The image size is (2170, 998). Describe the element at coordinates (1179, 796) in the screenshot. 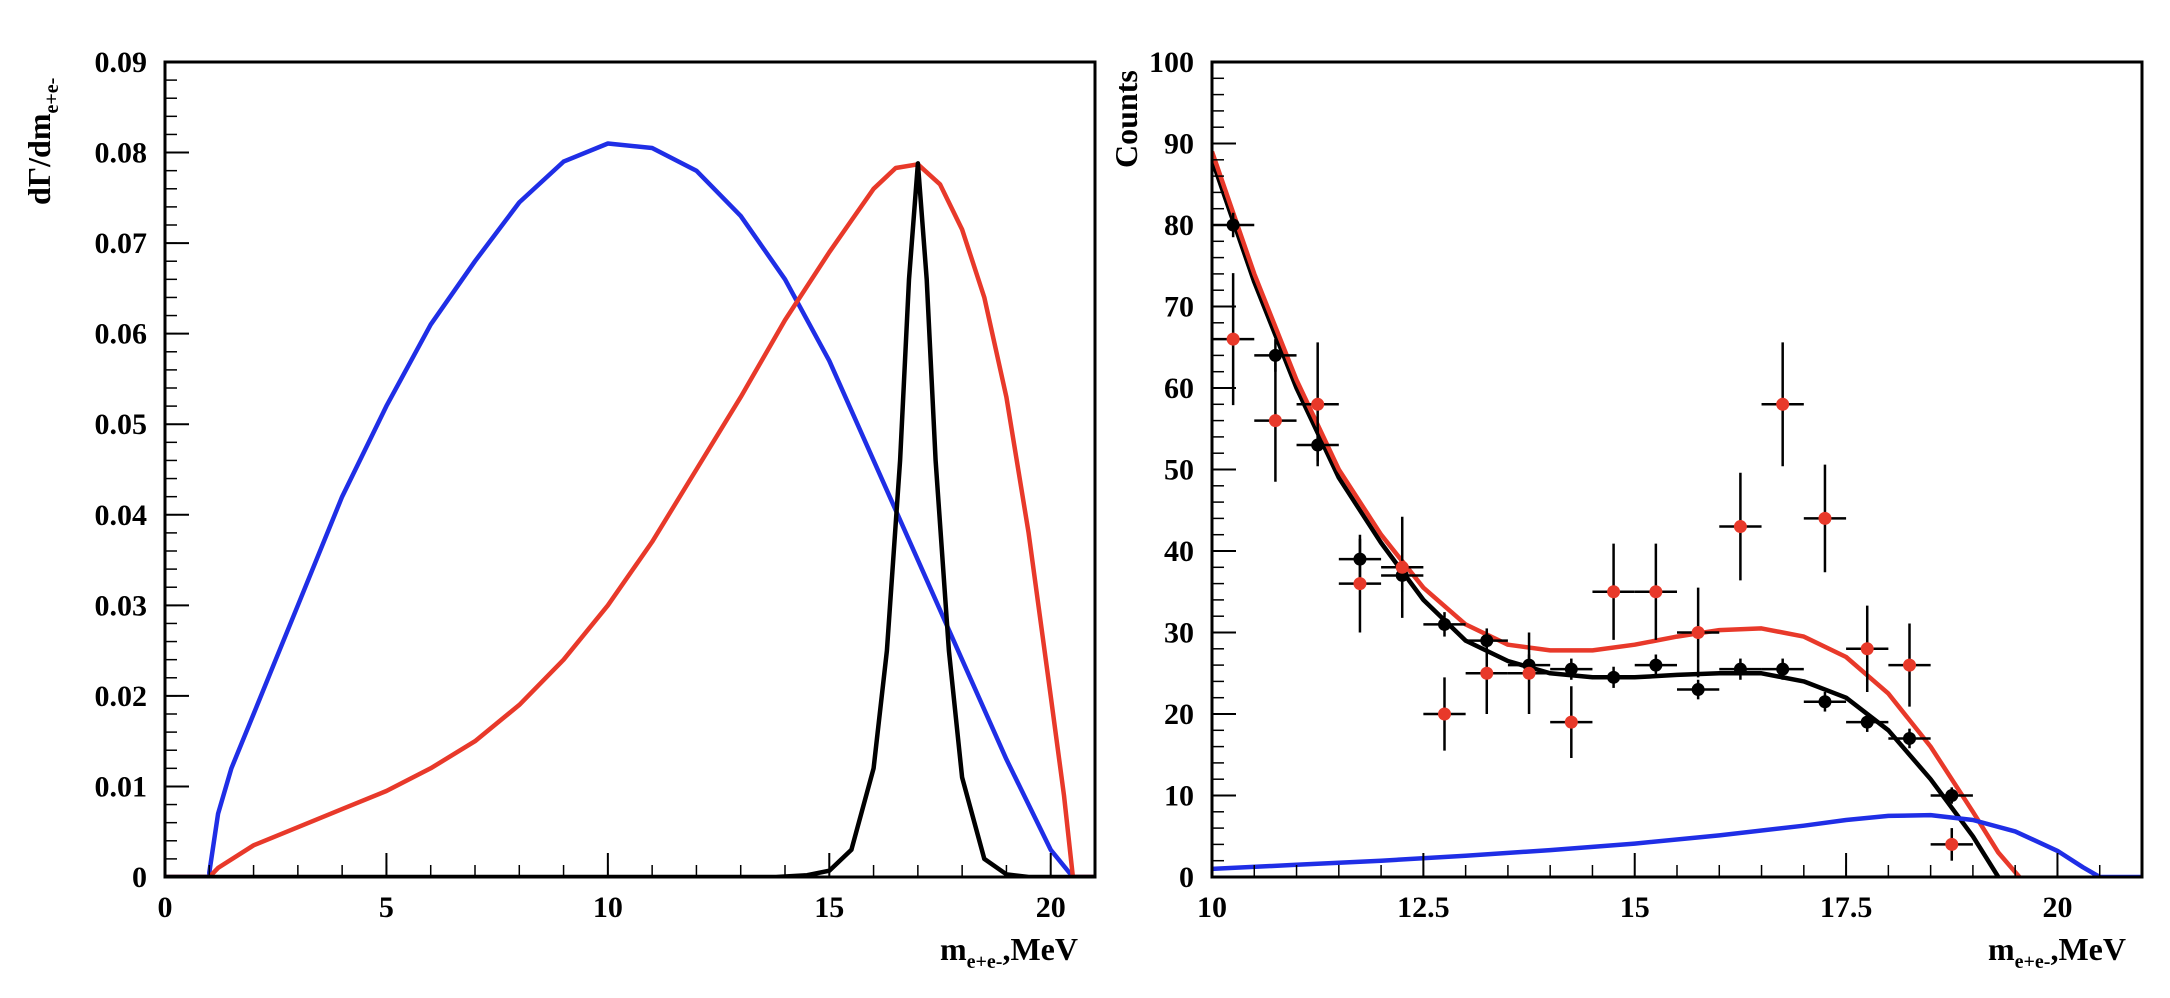

I see `right-ytick-label: 10` at that location.